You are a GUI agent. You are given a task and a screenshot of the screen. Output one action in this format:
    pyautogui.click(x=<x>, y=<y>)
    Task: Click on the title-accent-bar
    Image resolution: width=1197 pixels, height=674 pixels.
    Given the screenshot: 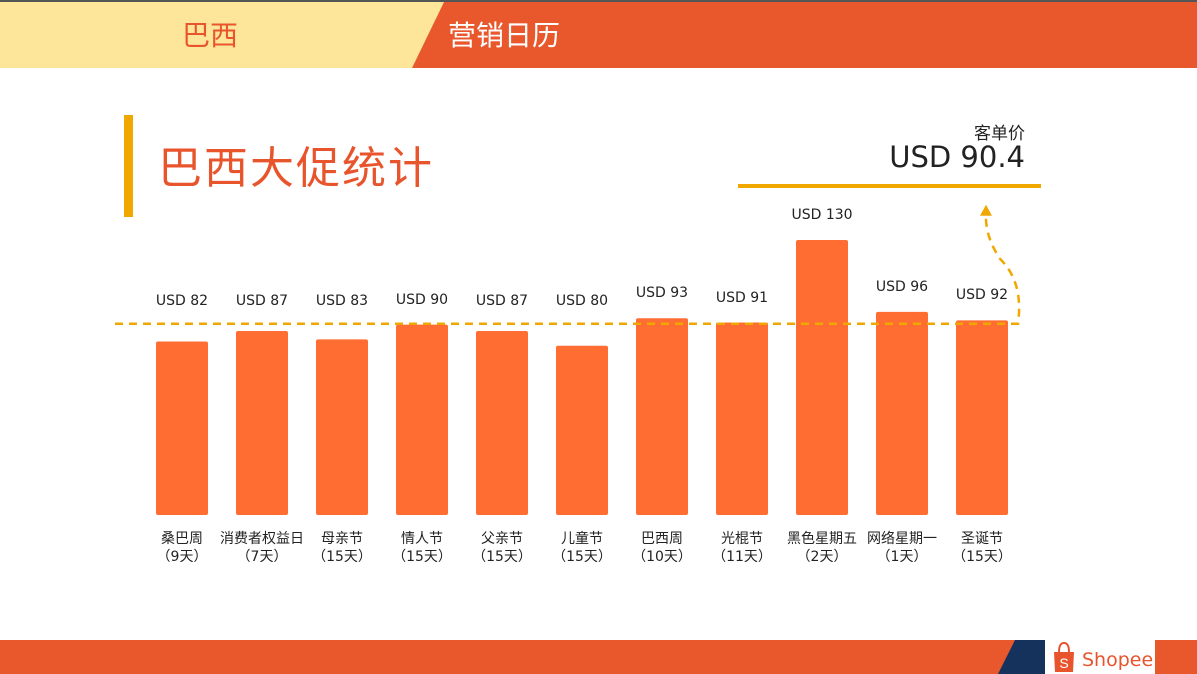 What is the action you would take?
    pyautogui.click(x=128, y=166)
    